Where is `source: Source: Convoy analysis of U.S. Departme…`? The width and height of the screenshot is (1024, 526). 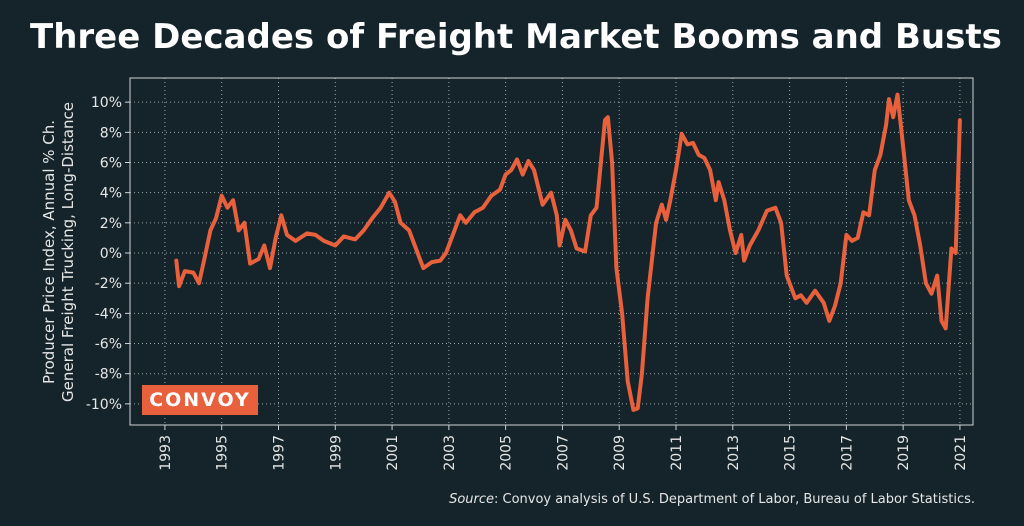
source: Source: Convoy analysis of U.S. Departme… is located at coordinates (712, 499).